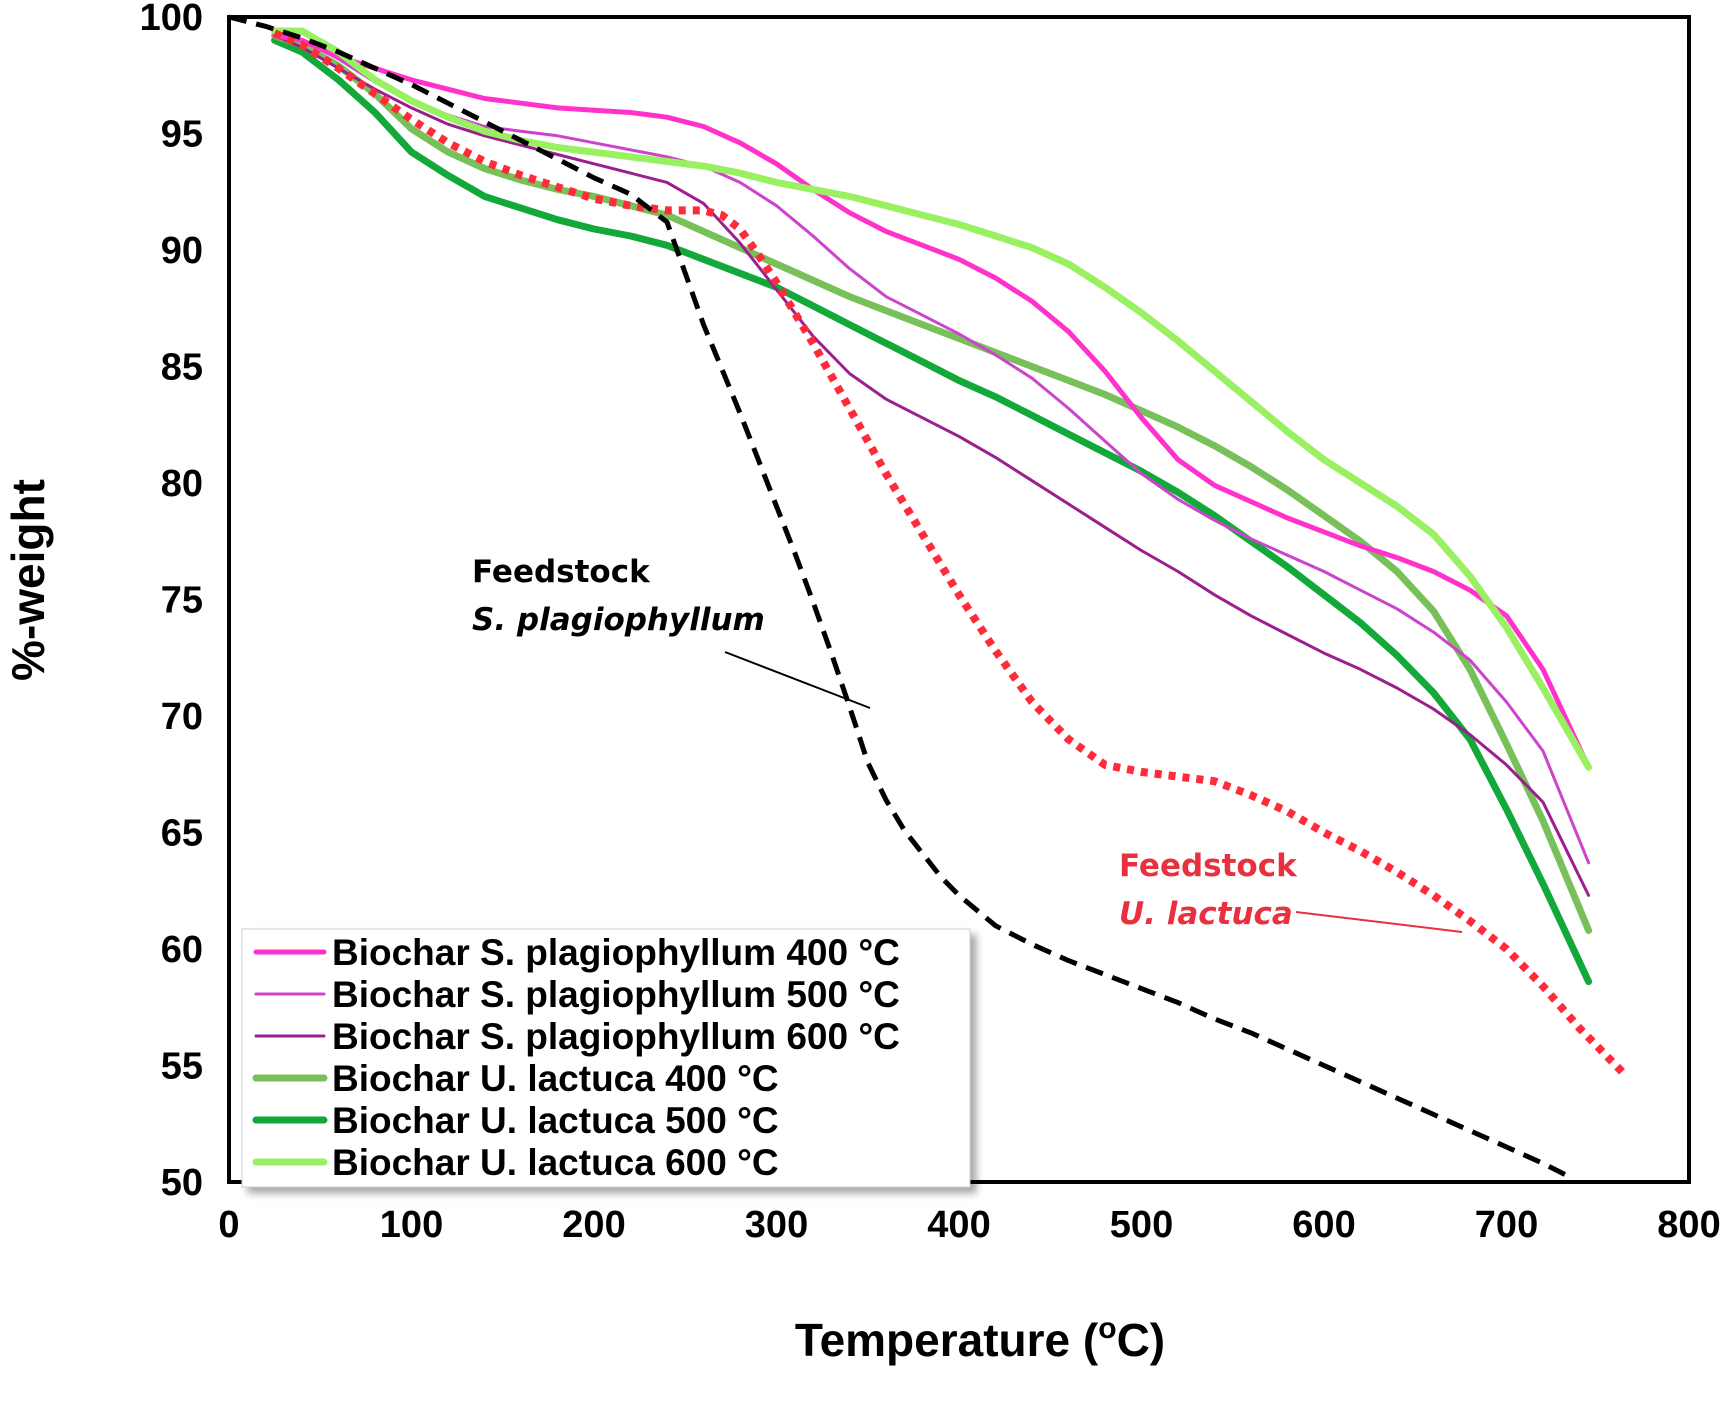 This screenshot has height=1402, width=1733. I want to click on x-tick-label: 100, so click(411, 1225).